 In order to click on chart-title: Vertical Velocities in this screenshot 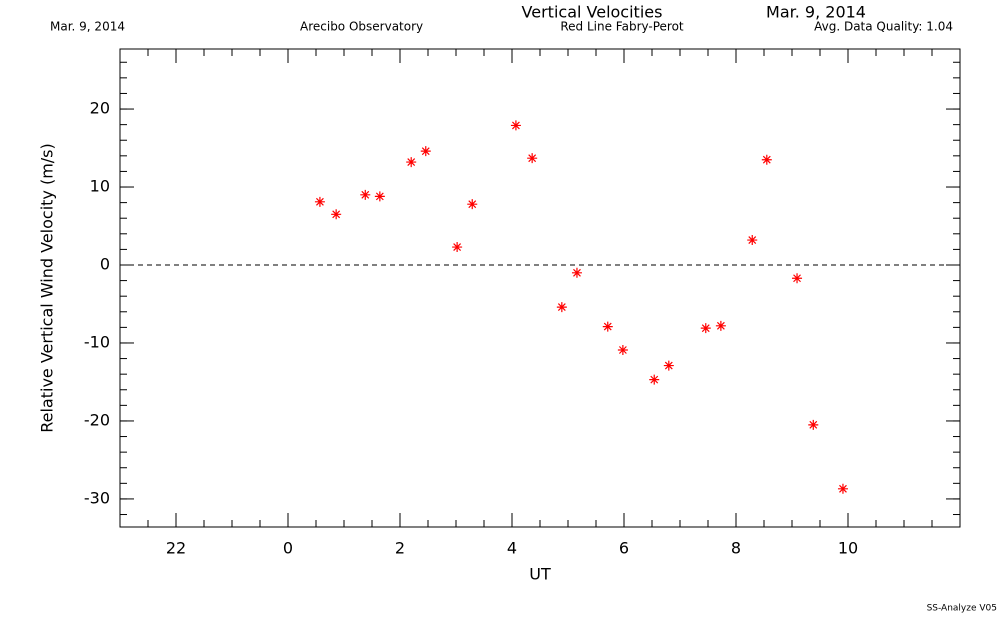, I will do `click(592, 12)`.